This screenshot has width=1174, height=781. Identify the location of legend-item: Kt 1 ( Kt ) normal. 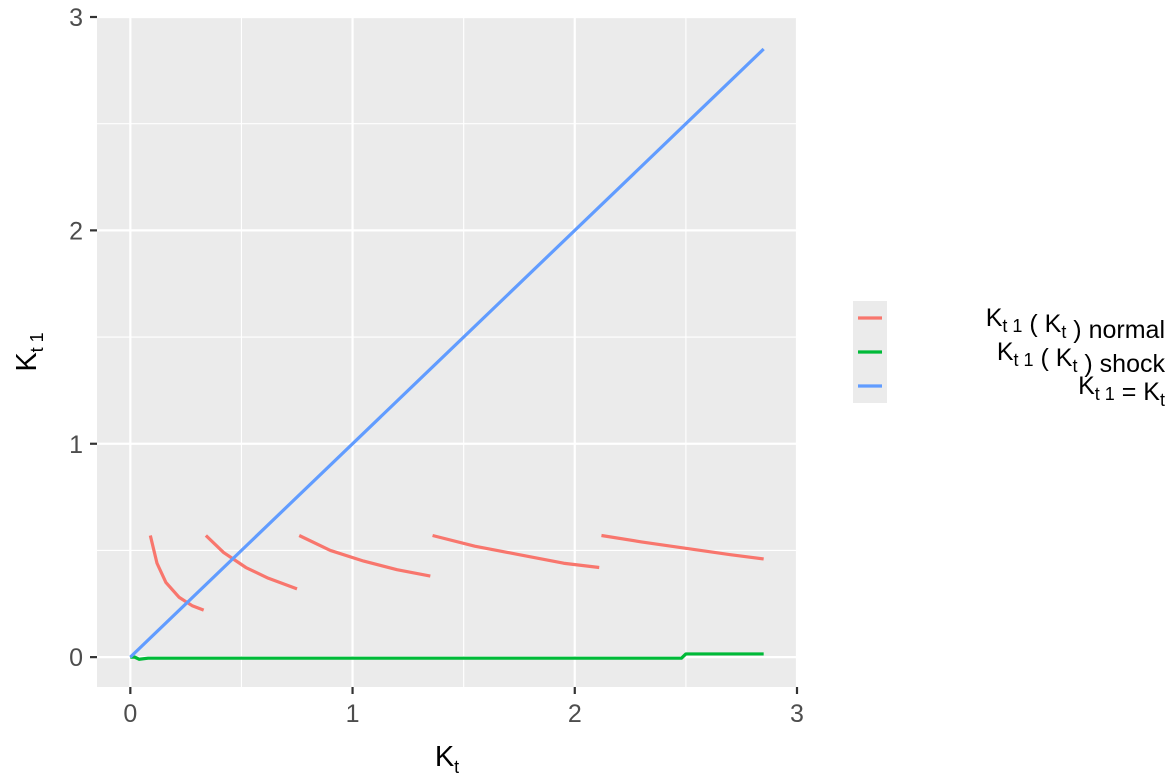
(1011, 324).